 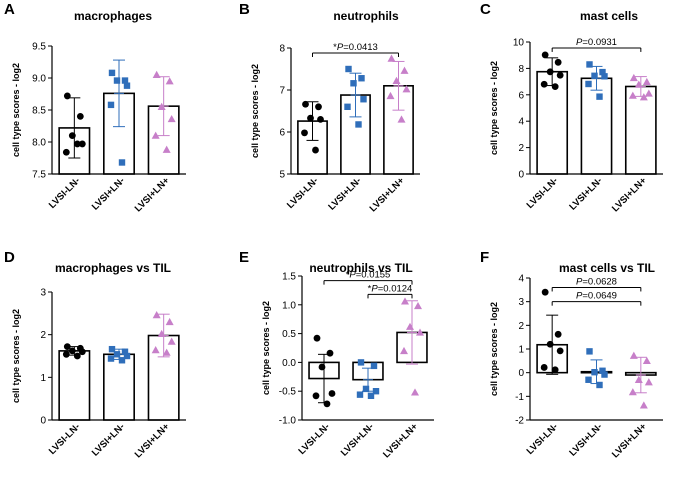 I want to click on y-tick-label: 1, so click(x=521, y=350).